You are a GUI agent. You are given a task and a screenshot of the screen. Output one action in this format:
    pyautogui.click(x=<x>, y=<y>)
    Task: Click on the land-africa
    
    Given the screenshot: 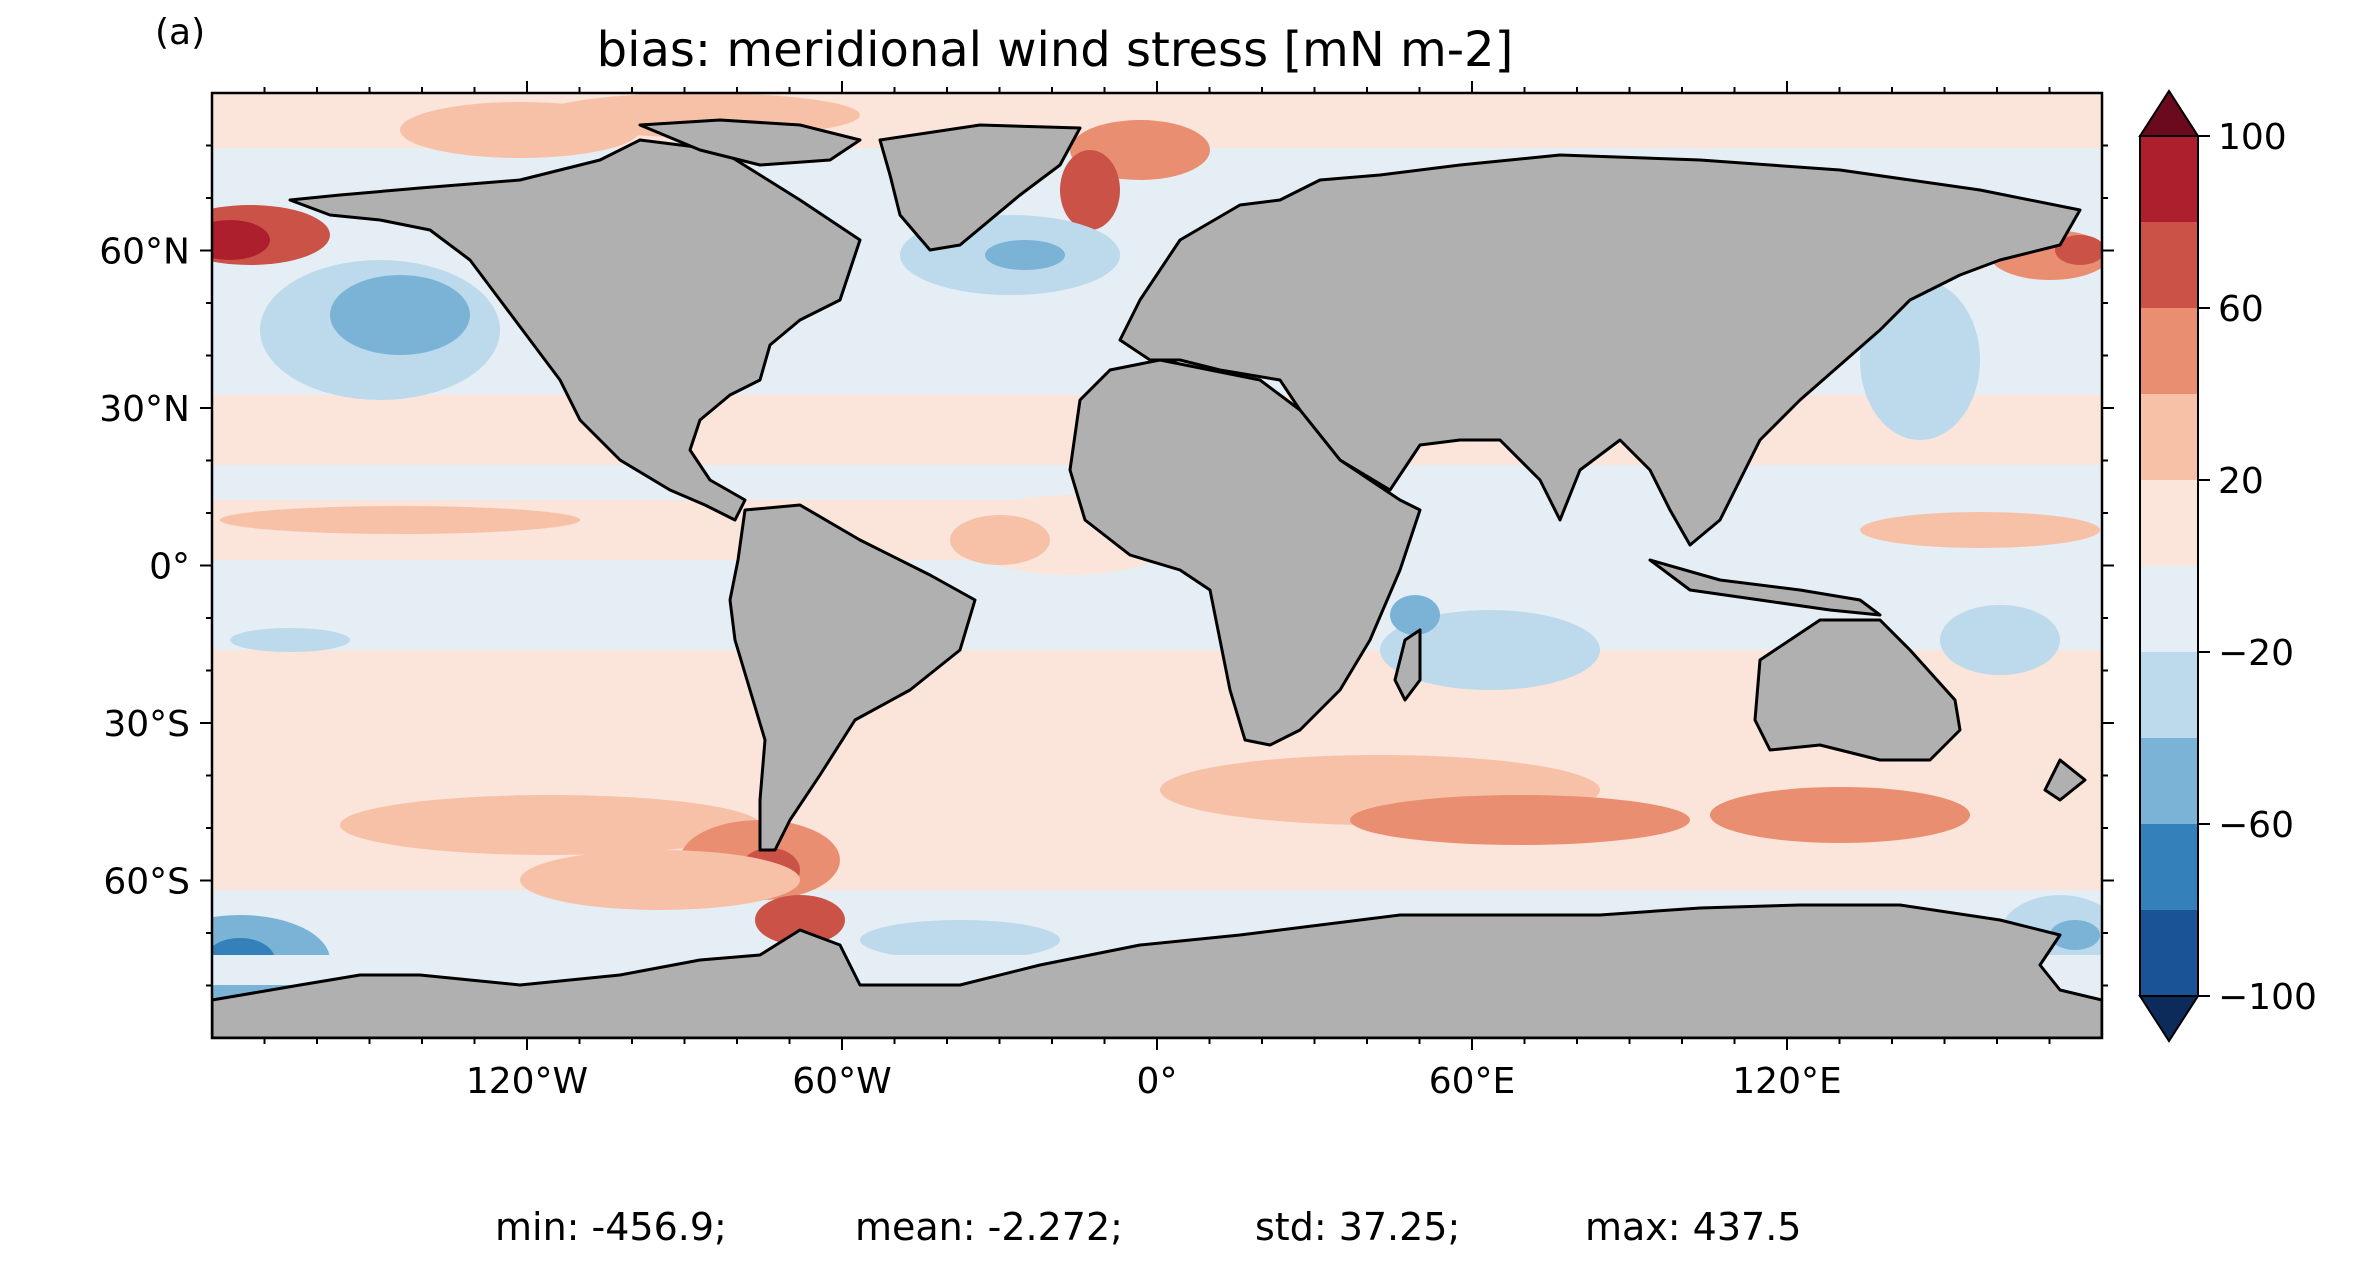 What is the action you would take?
    pyautogui.click(x=1245, y=552)
    